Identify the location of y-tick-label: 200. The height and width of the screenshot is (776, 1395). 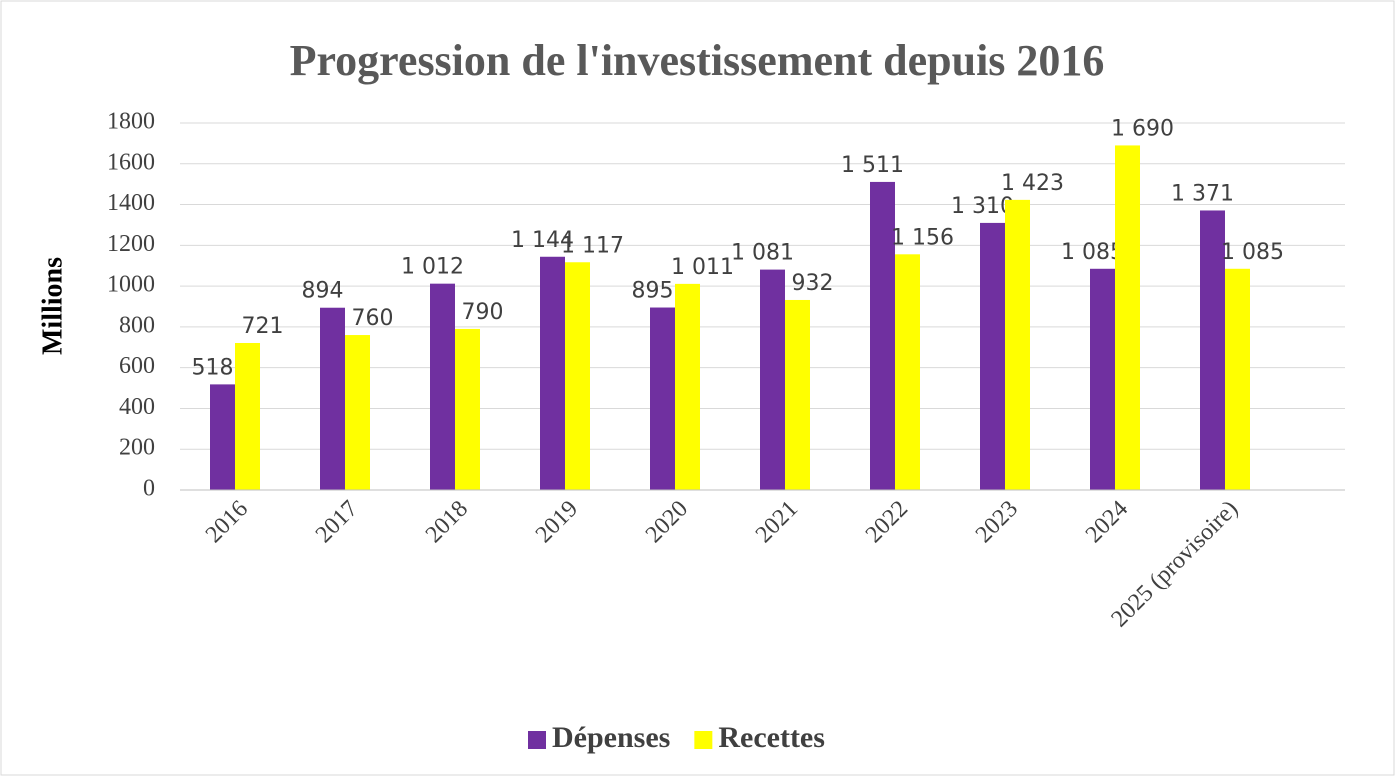
(137, 448).